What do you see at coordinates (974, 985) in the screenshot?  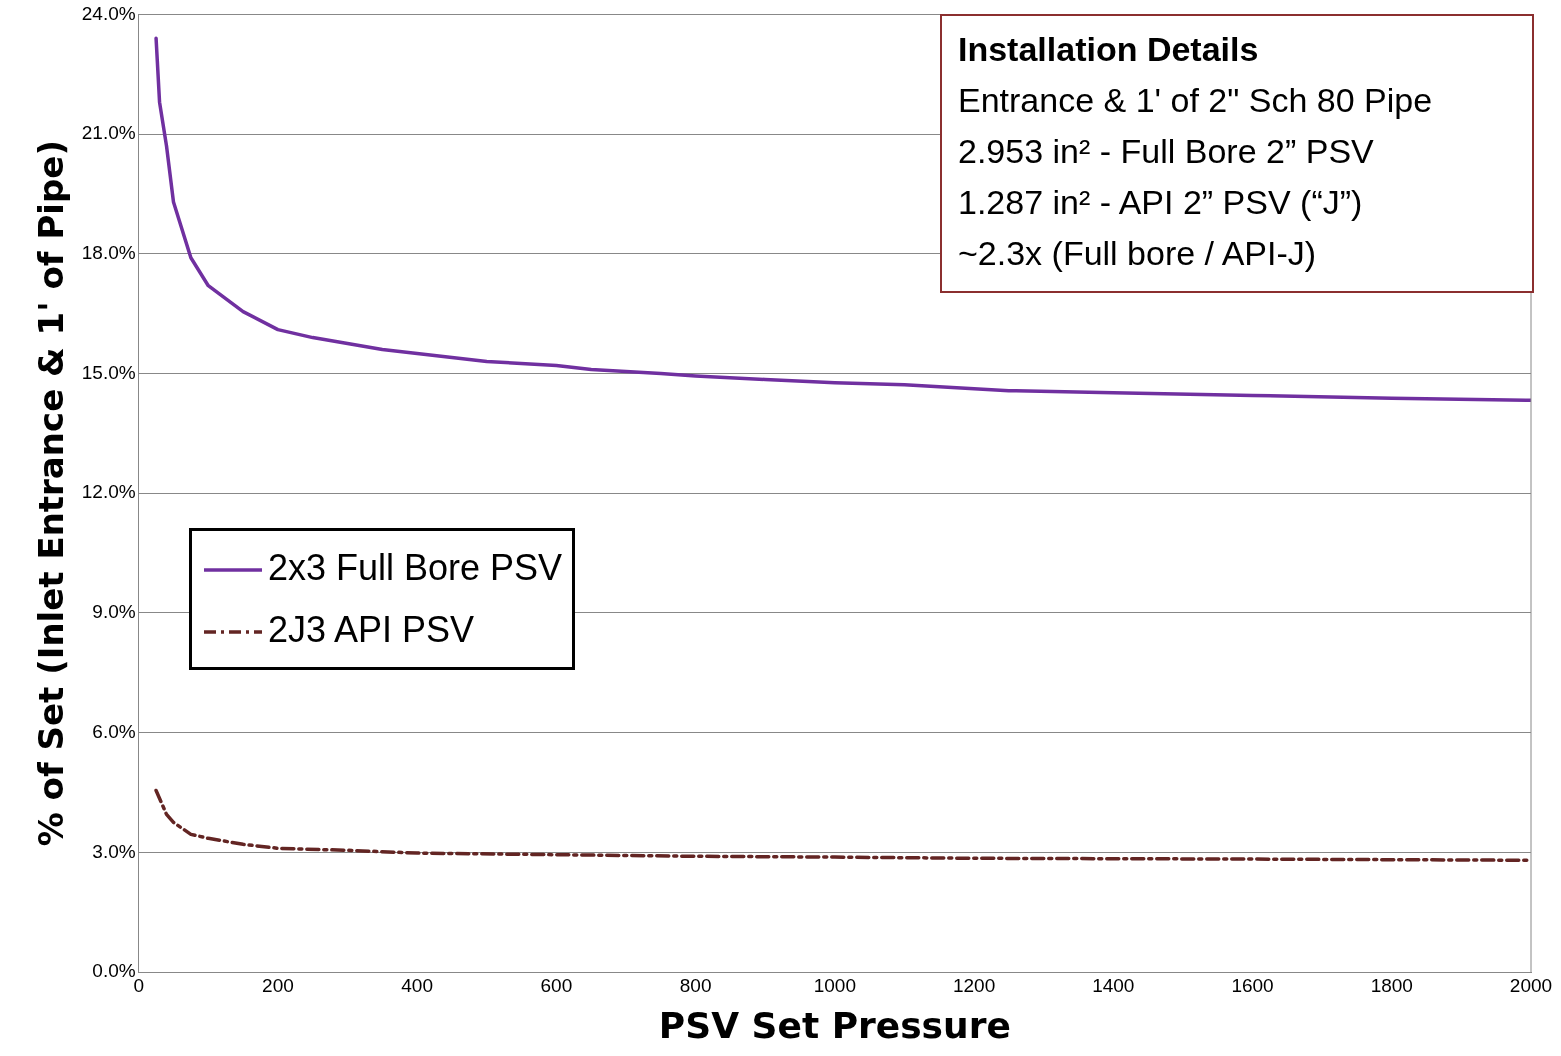 I see `x-tick-label: 1200` at bounding box center [974, 985].